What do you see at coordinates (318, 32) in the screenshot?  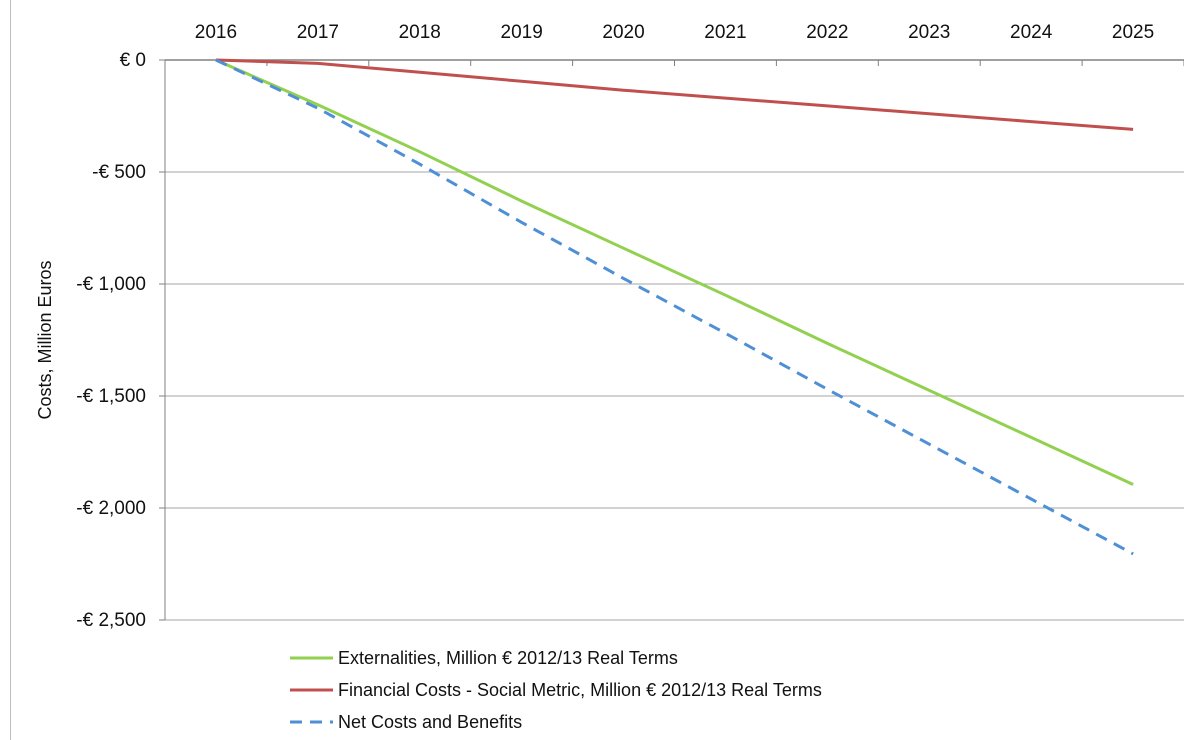 I see `x-tick-label: 2017` at bounding box center [318, 32].